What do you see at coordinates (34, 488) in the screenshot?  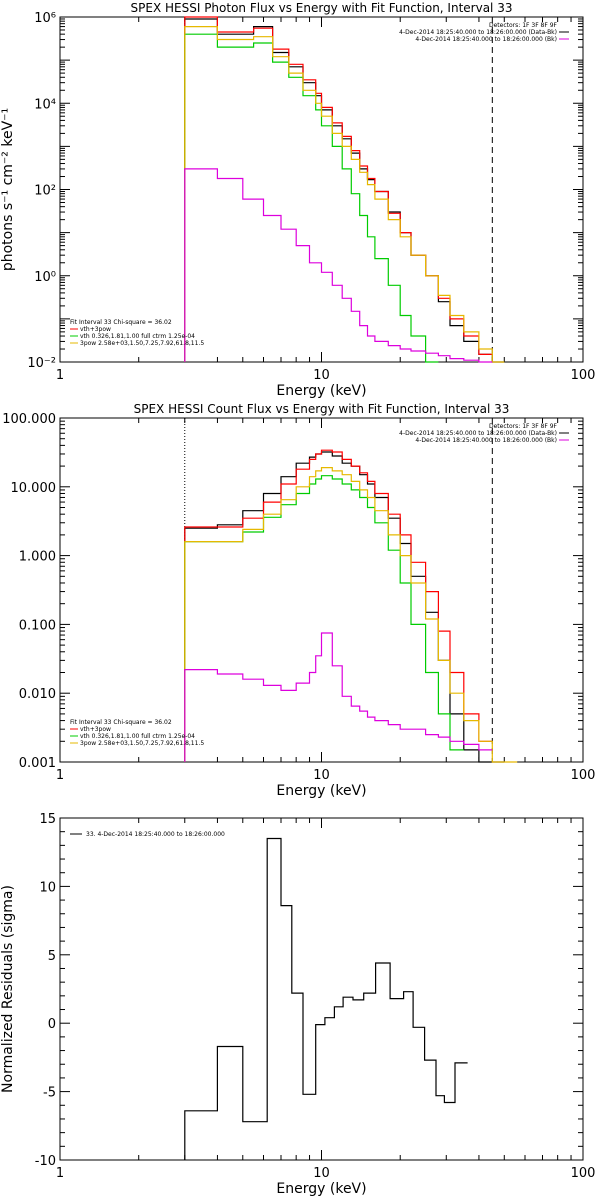 I see `y-tick-label: 10.000` at bounding box center [34, 488].